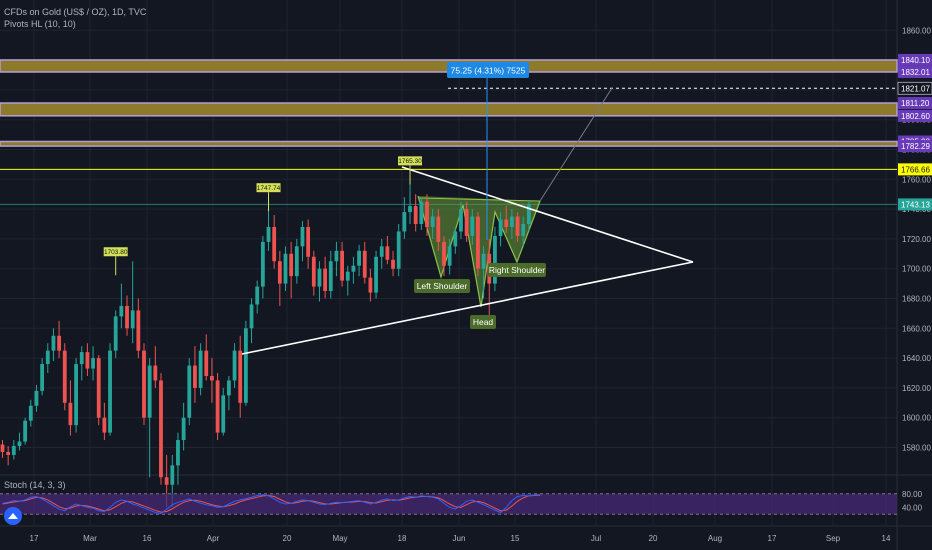 Image resolution: width=932 pixels, height=550 pixels. I want to click on measure-label: 75.25 (4.31%) 7525, so click(488, 70).